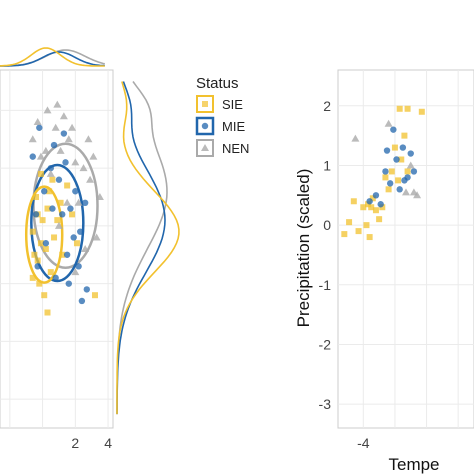 This screenshot has height=474, width=474. Describe the element at coordinates (220, 126) in the screenshot. I see `legend-item-mie: MIE` at that location.